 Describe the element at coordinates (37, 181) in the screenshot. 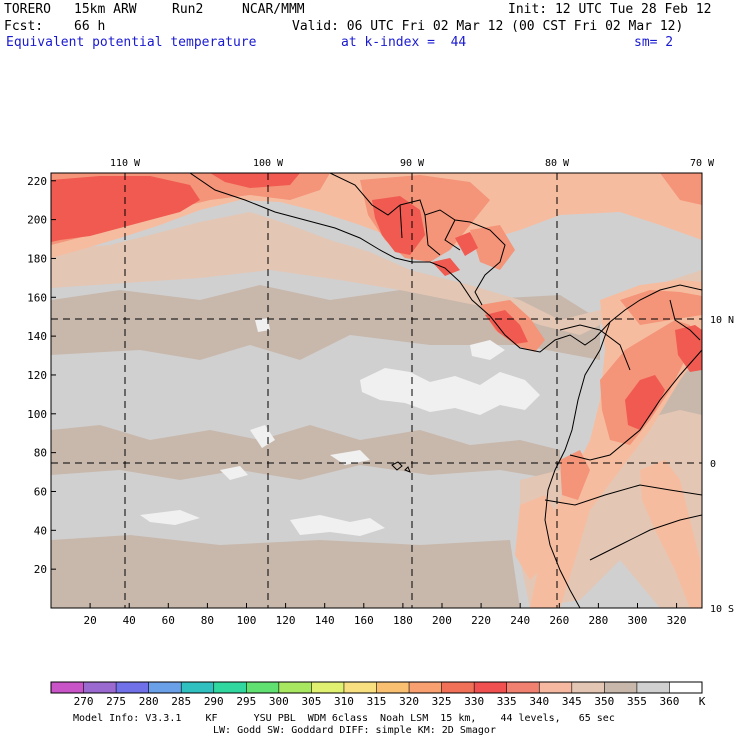

I see `y-tick-label: 220` at that location.